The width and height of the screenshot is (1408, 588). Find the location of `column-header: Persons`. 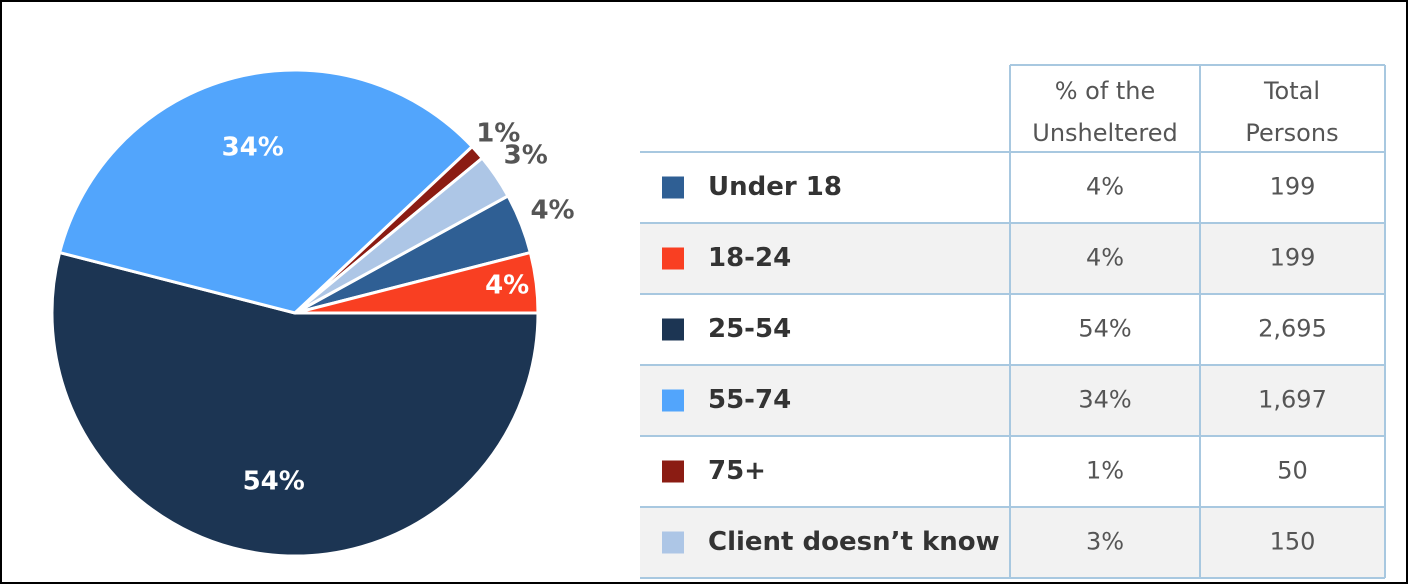

column-header: Persons is located at coordinates (1291, 133).